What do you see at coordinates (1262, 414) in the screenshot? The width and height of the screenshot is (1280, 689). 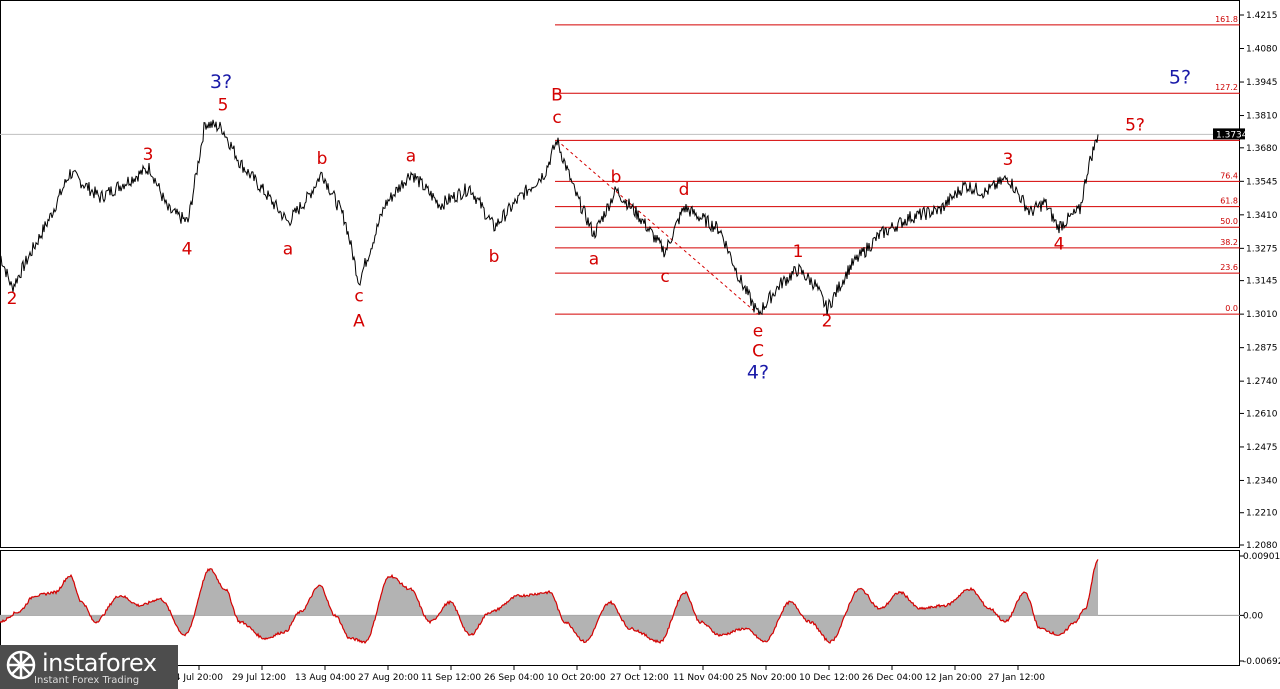 I see `y-tick-label: 1.2610` at bounding box center [1262, 414].